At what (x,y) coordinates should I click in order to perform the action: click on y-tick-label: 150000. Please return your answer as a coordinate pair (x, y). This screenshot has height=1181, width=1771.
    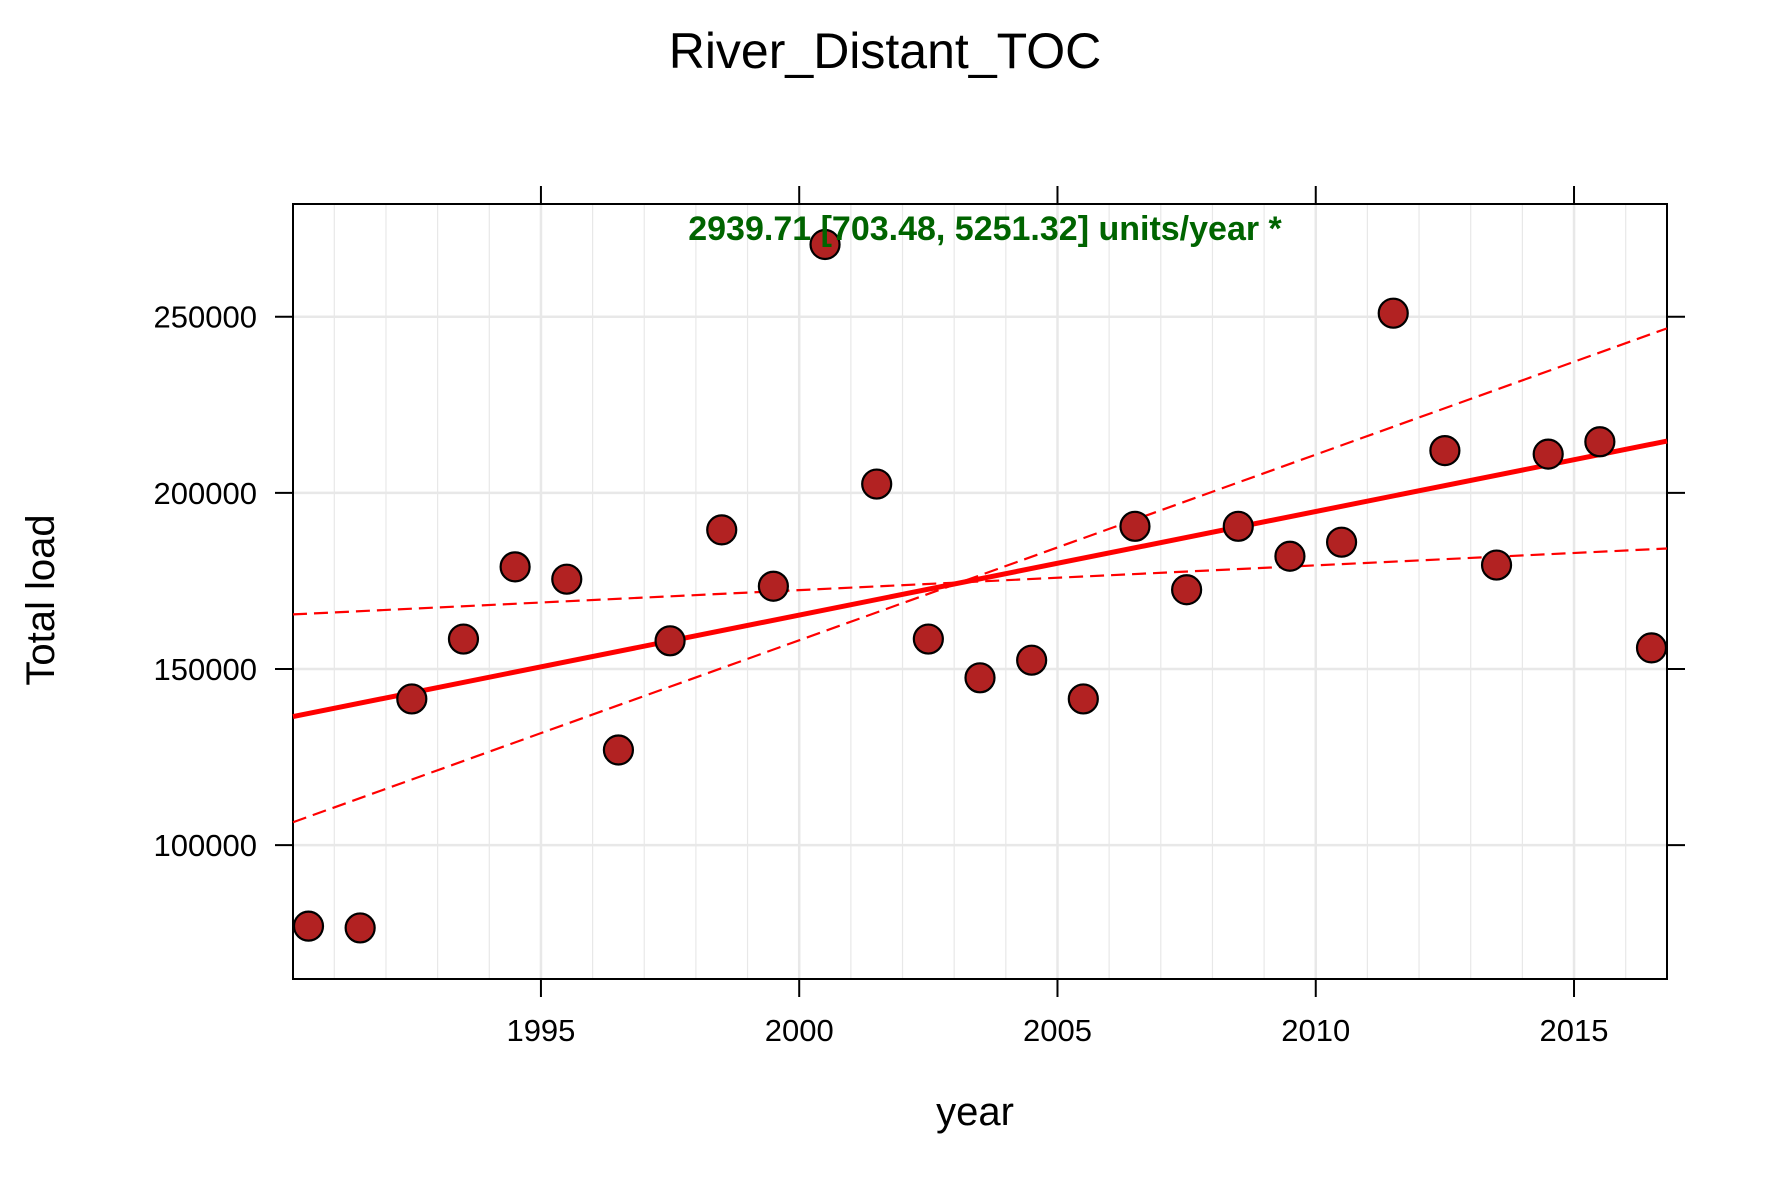
    Looking at the image, I should click on (205, 669).